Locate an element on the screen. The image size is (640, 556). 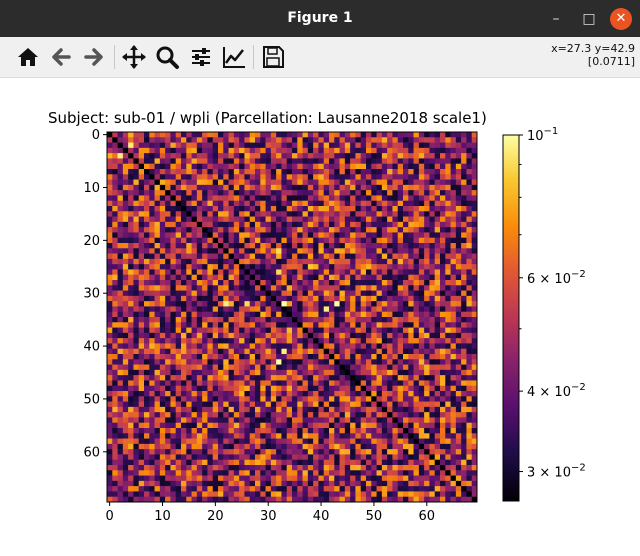
back-button is located at coordinates (61, 57).